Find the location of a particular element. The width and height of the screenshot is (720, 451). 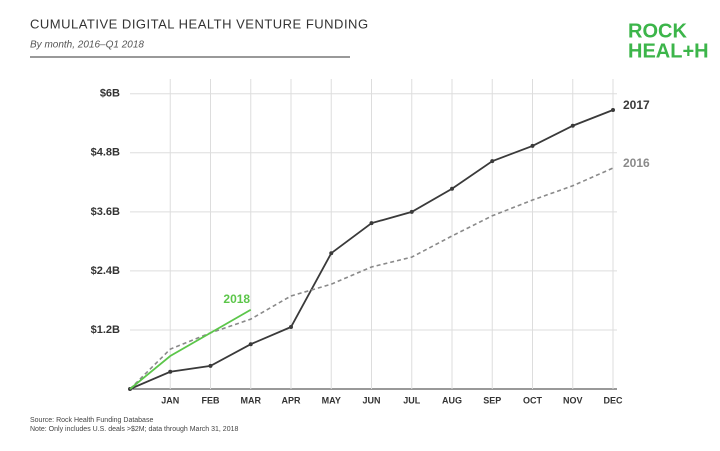

x-tick-label: MAR is located at coordinates (251, 400).